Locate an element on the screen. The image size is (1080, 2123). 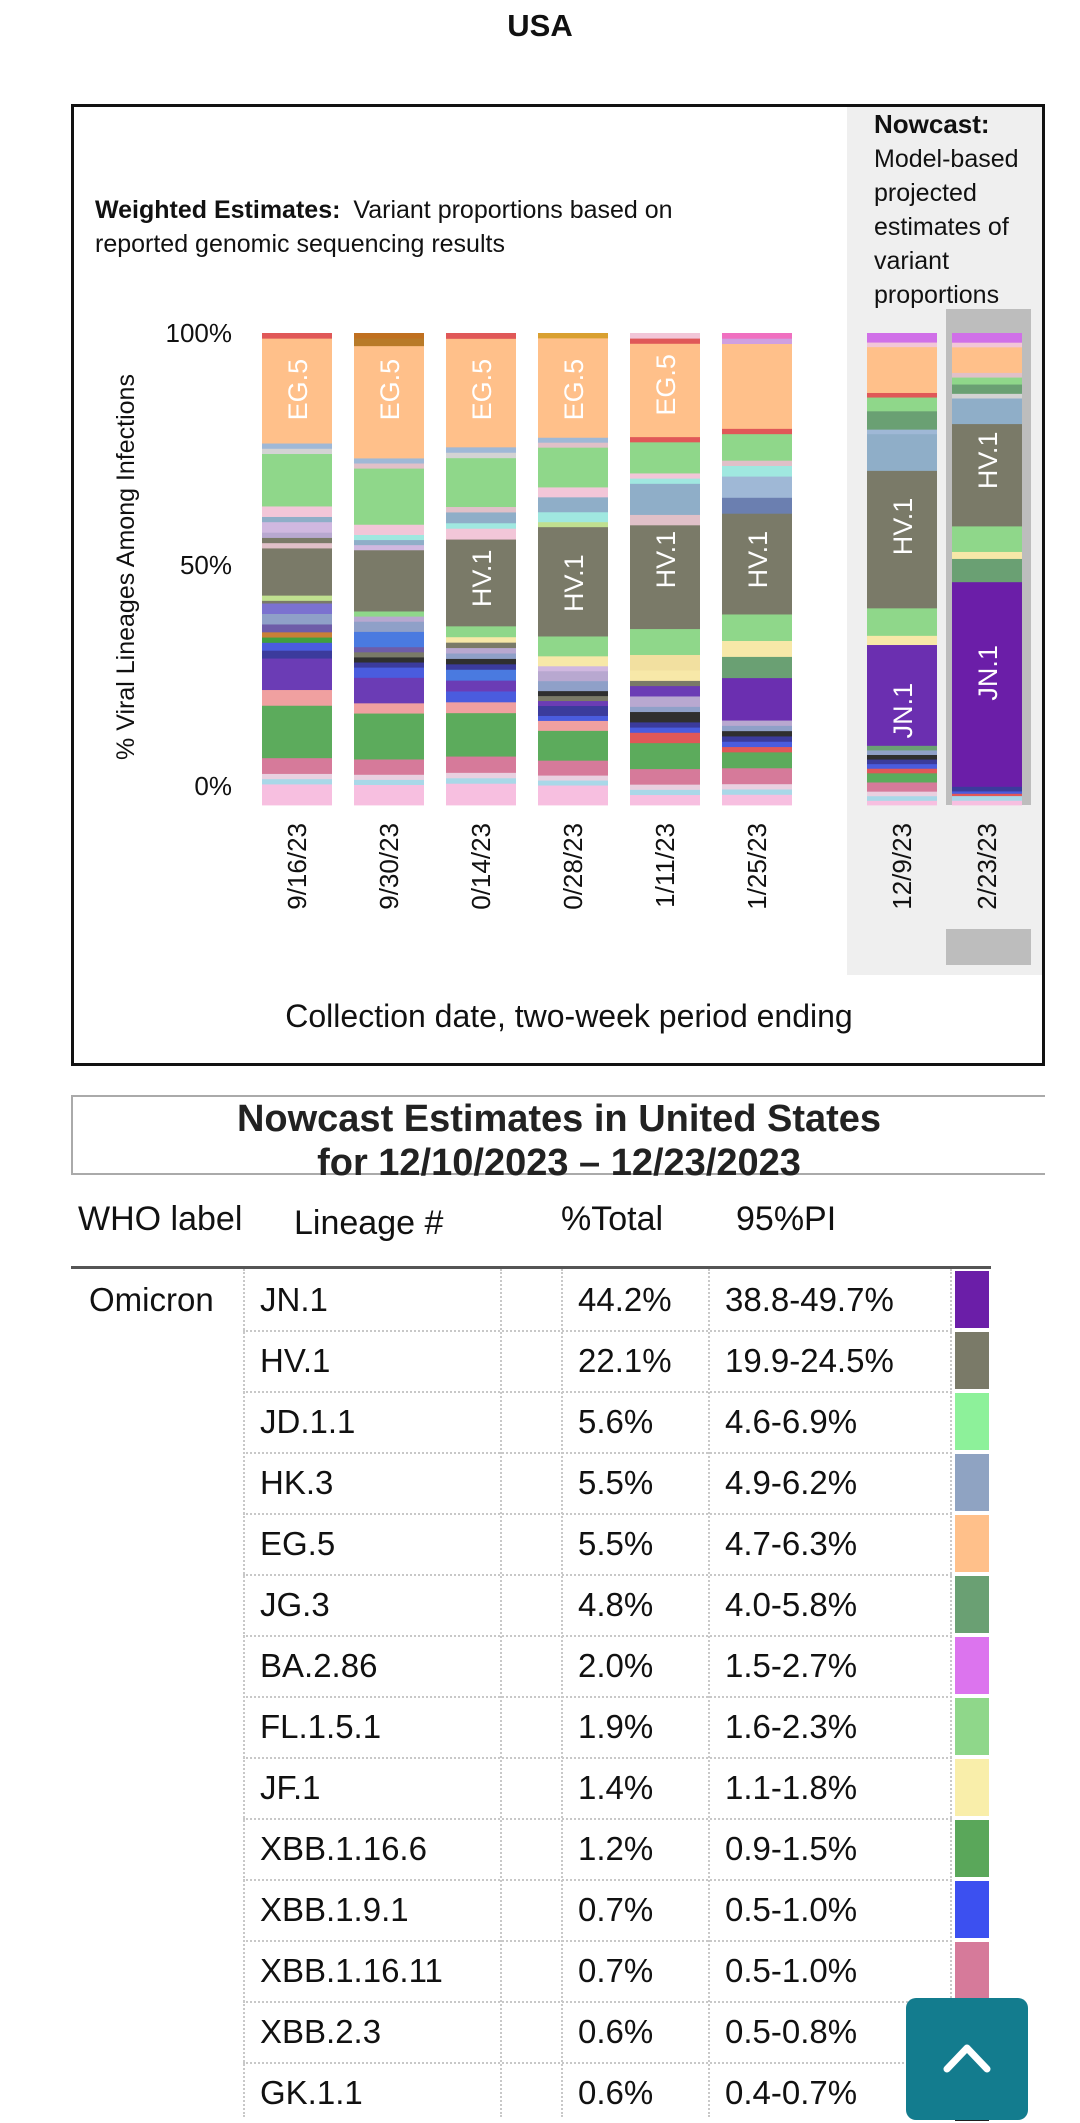
table-row: JF.1 1.4% 1.1-1.8% is located at coordinates (540, 1787).